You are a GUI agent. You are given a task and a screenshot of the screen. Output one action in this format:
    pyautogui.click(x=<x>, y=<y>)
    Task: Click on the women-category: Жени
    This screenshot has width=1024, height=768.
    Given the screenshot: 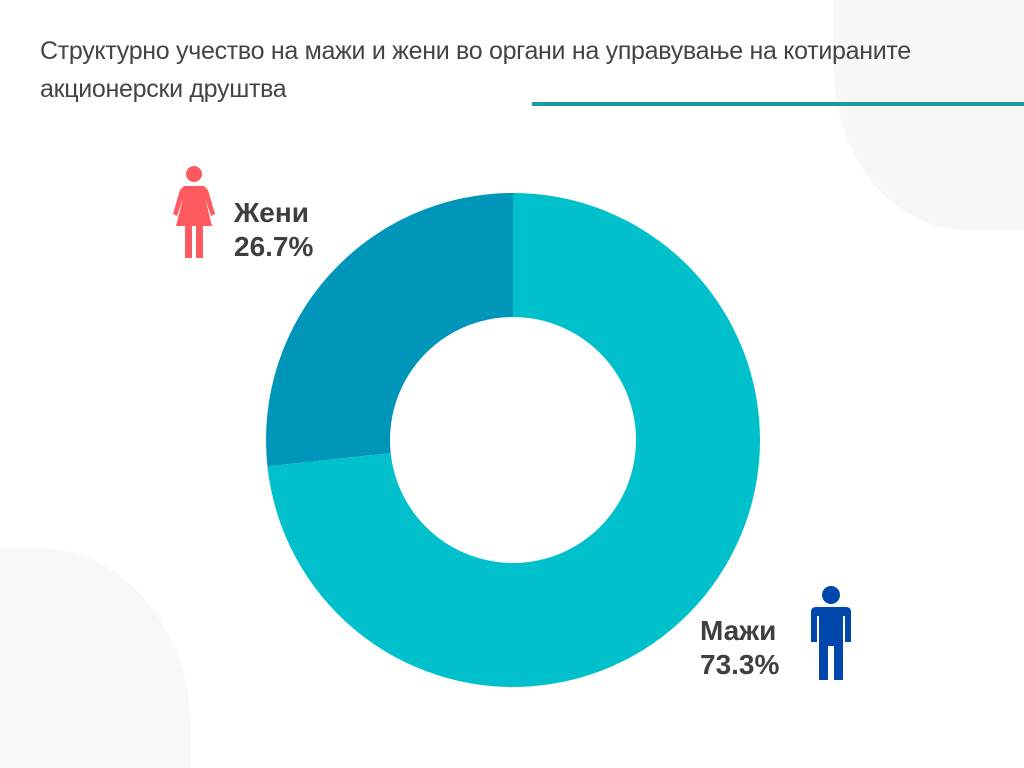 What is the action you would take?
    pyautogui.click(x=272, y=212)
    